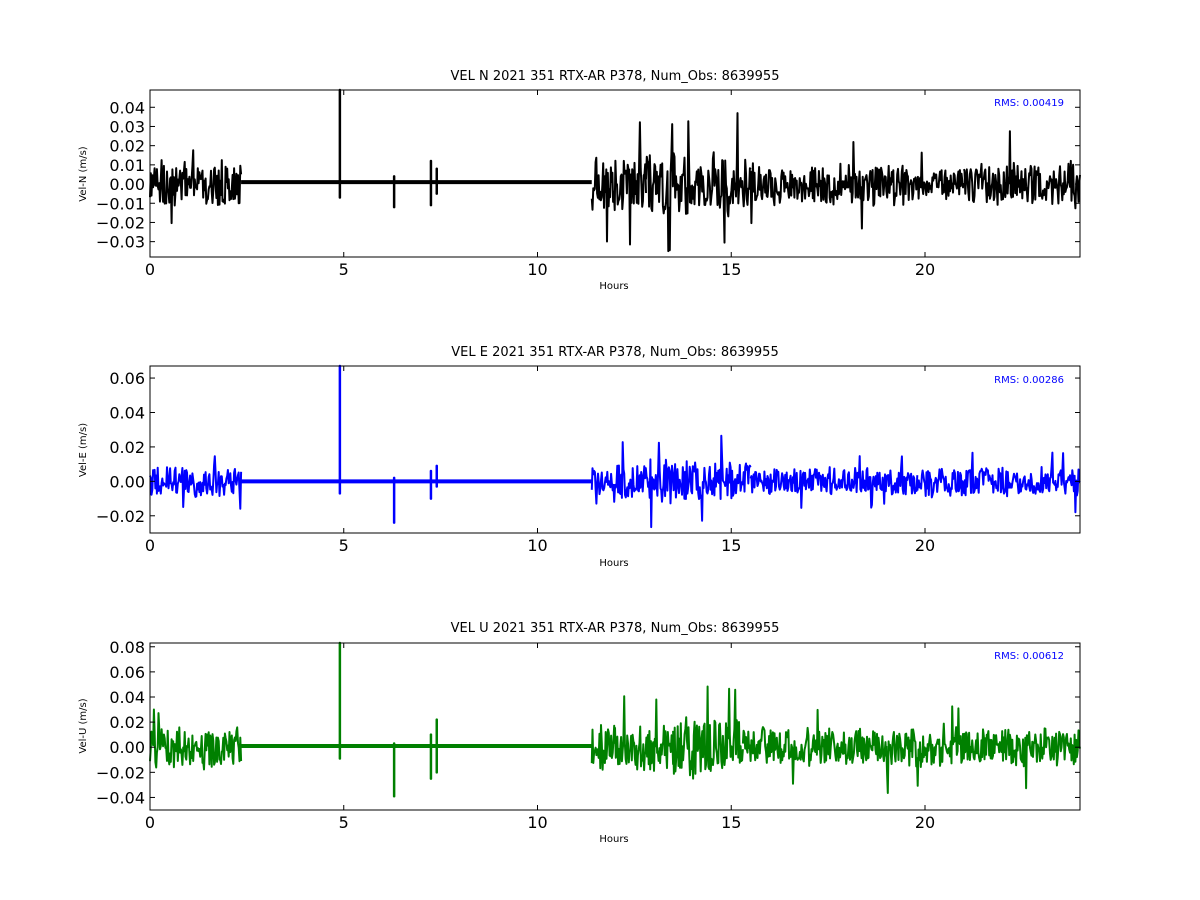 The height and width of the screenshot is (900, 1200). What do you see at coordinates (127, 165) in the screenshot?
I see `y-tick-label: 0.01` at bounding box center [127, 165].